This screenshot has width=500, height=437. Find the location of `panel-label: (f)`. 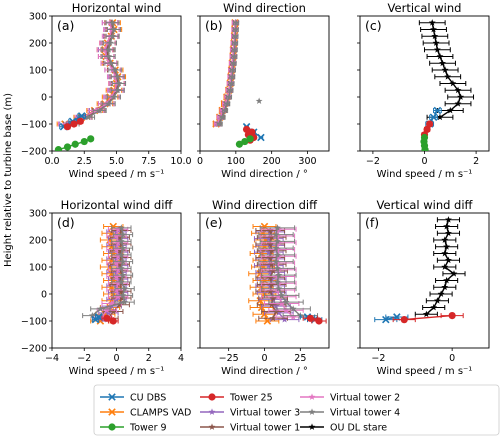

panel-label: (f) is located at coordinates (372, 222).